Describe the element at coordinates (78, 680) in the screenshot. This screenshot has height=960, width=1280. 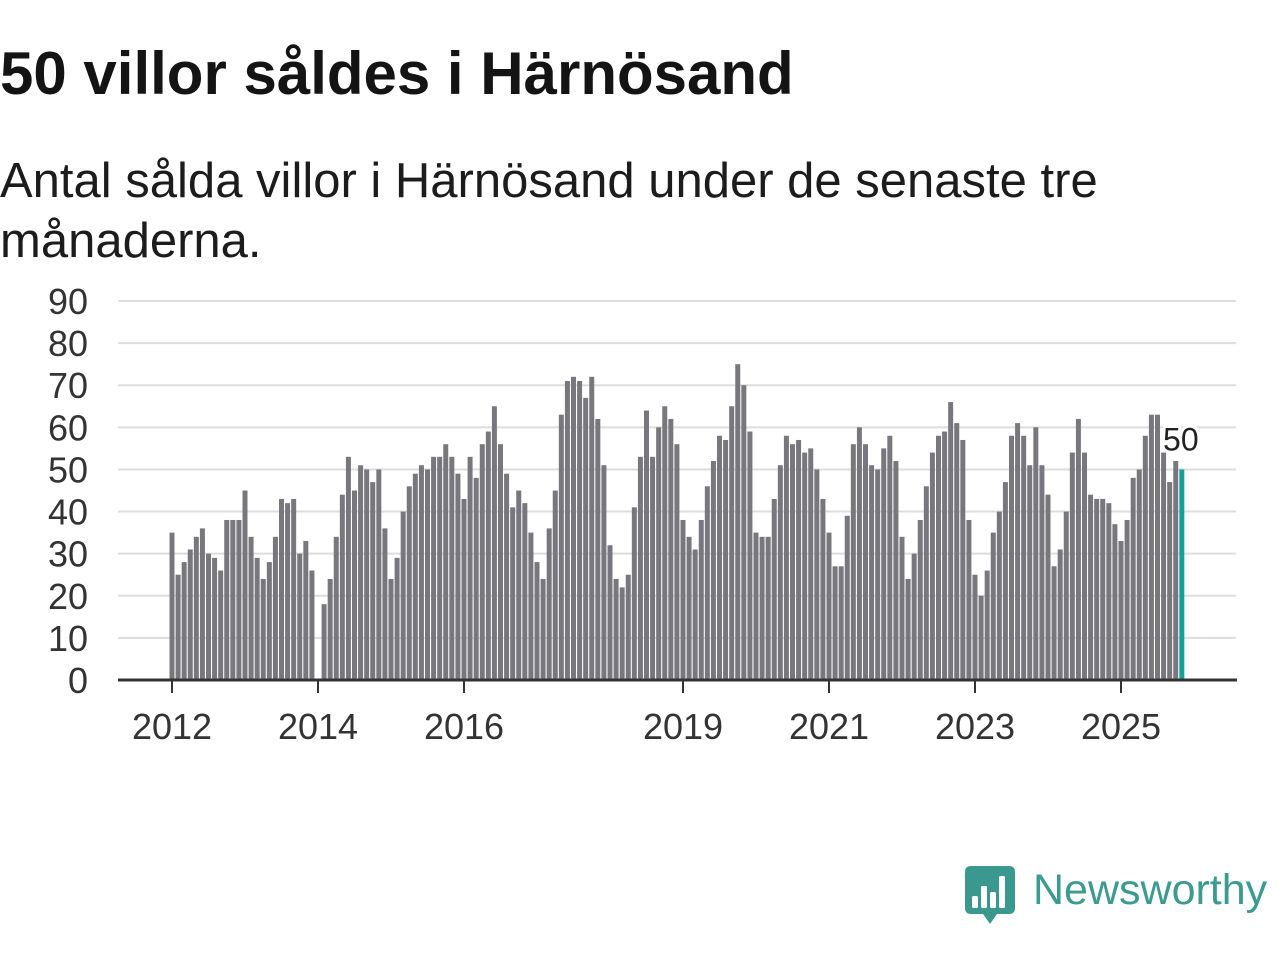
I see `y-tick-label: 0` at that location.